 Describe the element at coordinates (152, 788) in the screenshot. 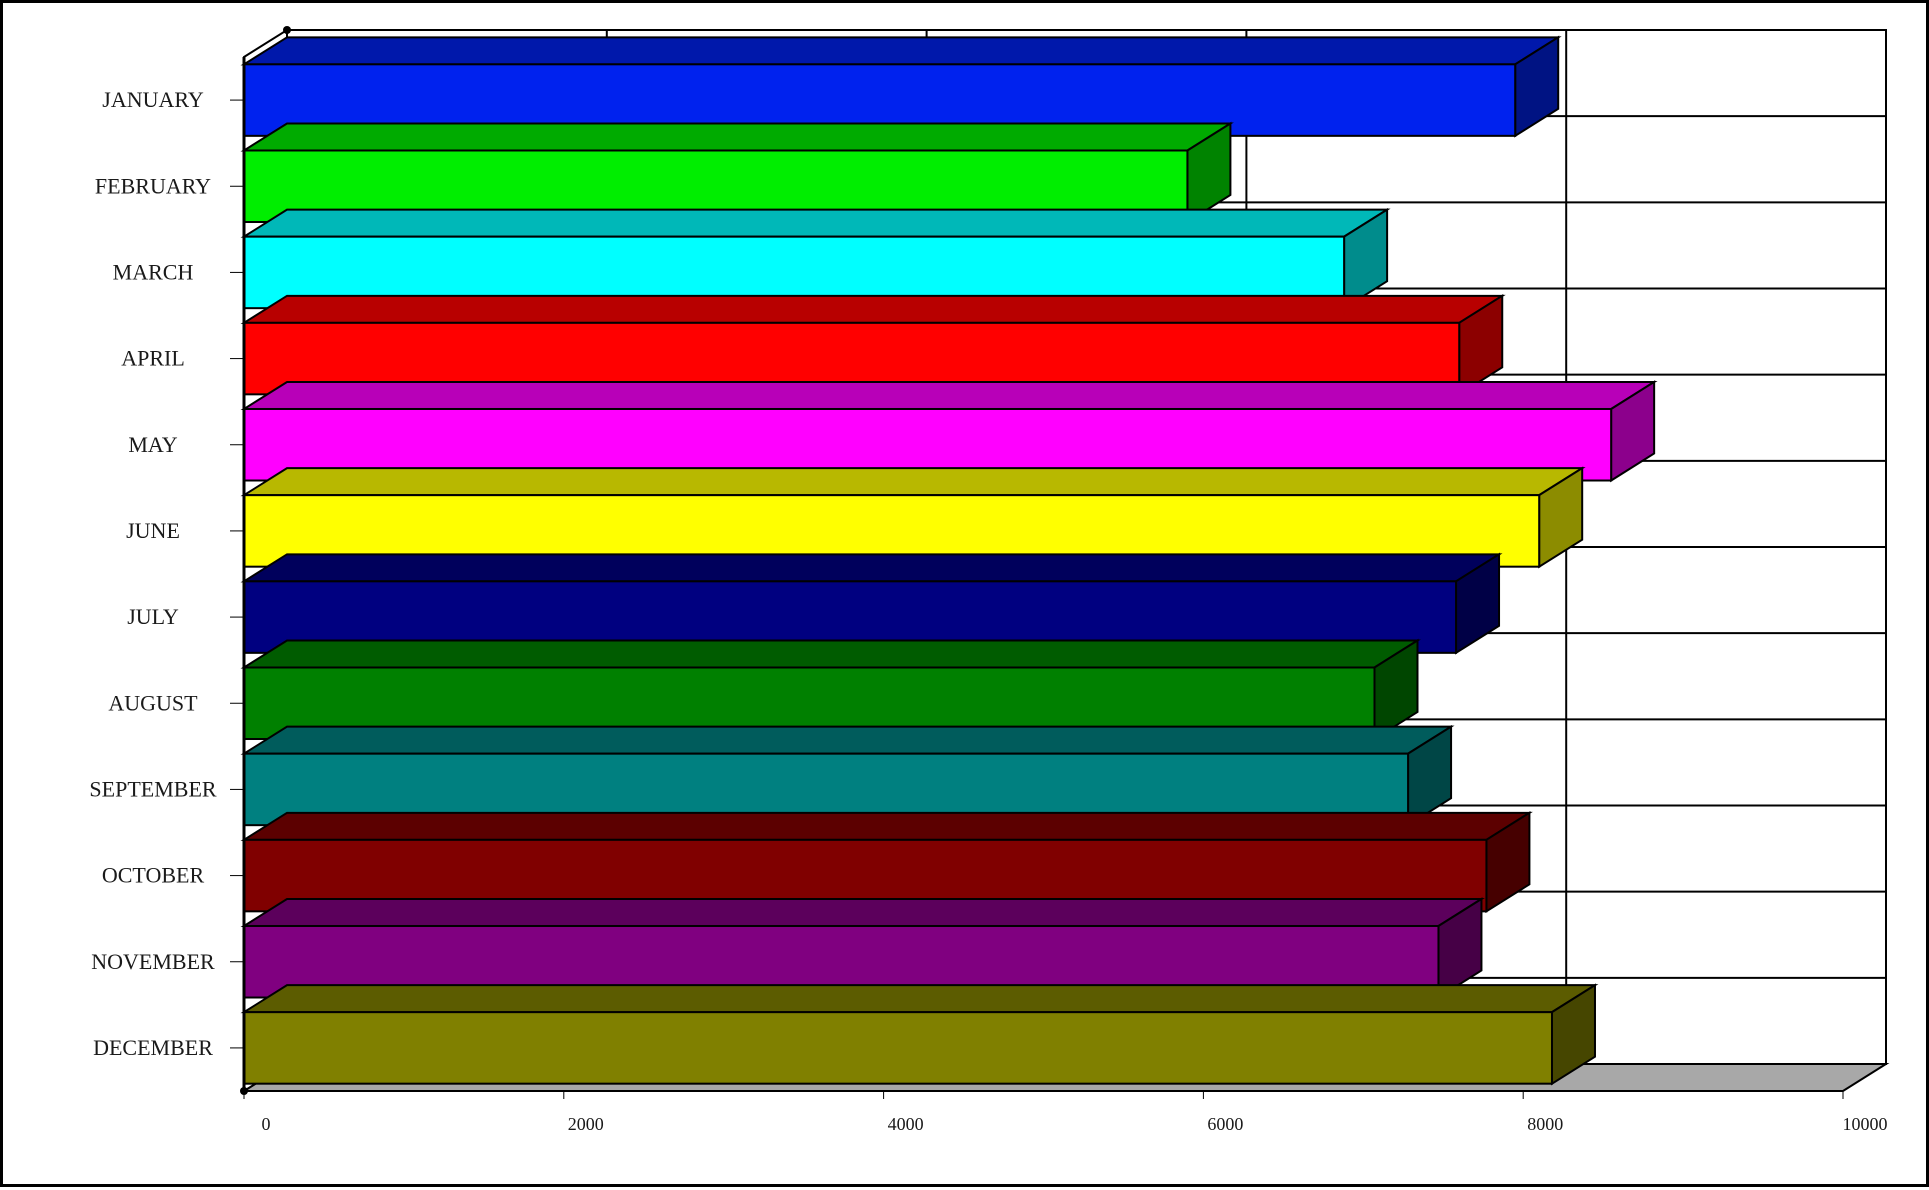

I see `category-label-september: SEPTEMBER` at that location.